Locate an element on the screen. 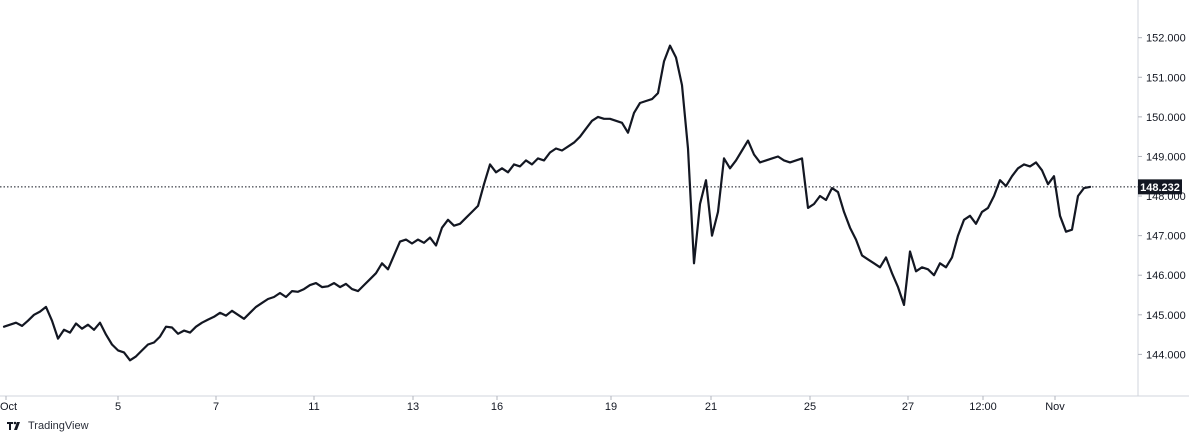 The image size is (1189, 437). time-tick-label: Nov is located at coordinates (1055, 407).